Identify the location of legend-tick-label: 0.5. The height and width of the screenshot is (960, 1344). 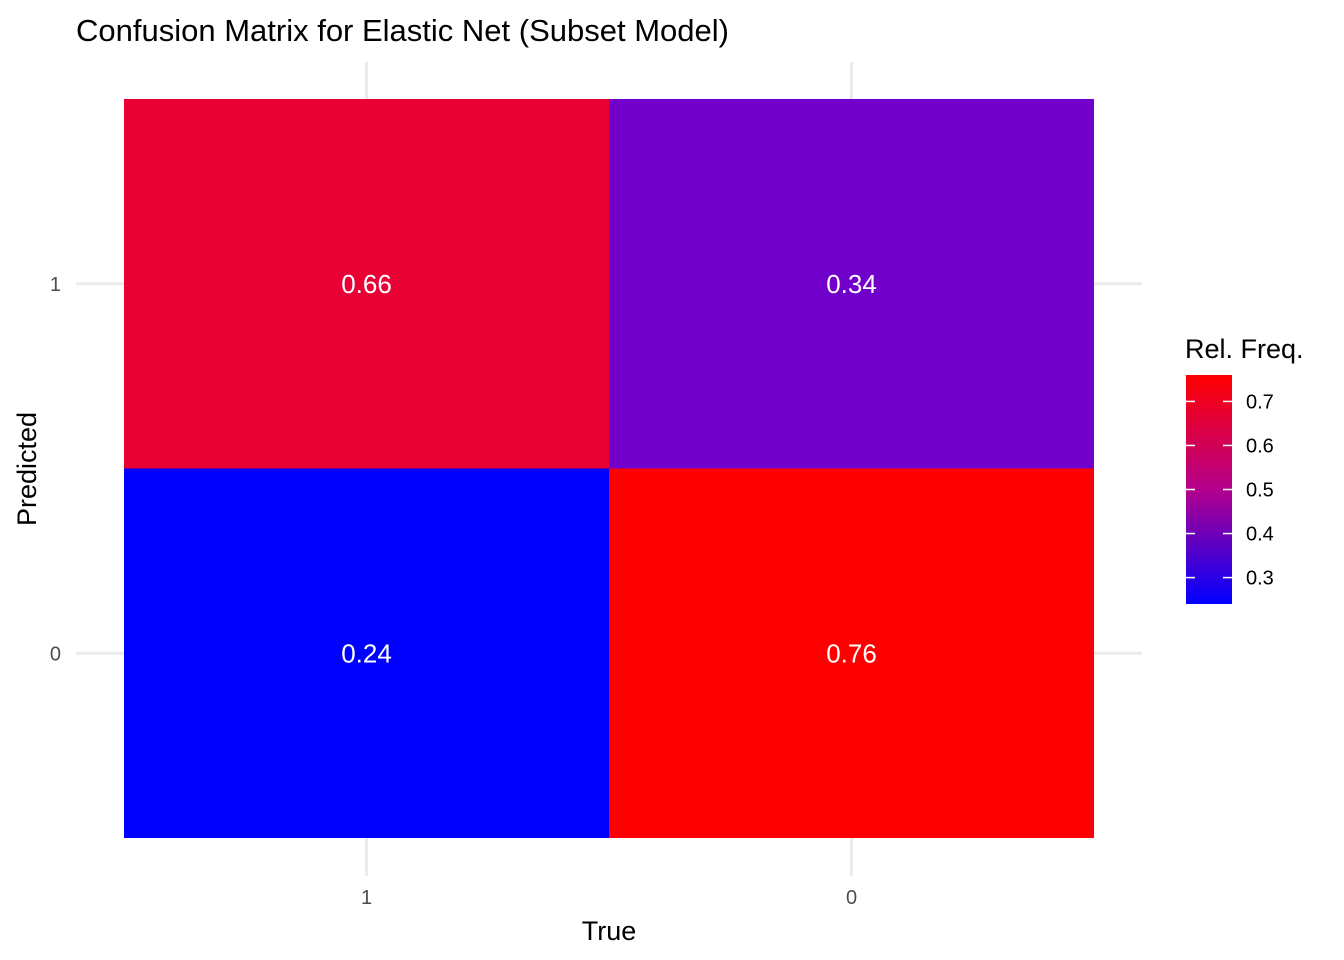
(1260, 491).